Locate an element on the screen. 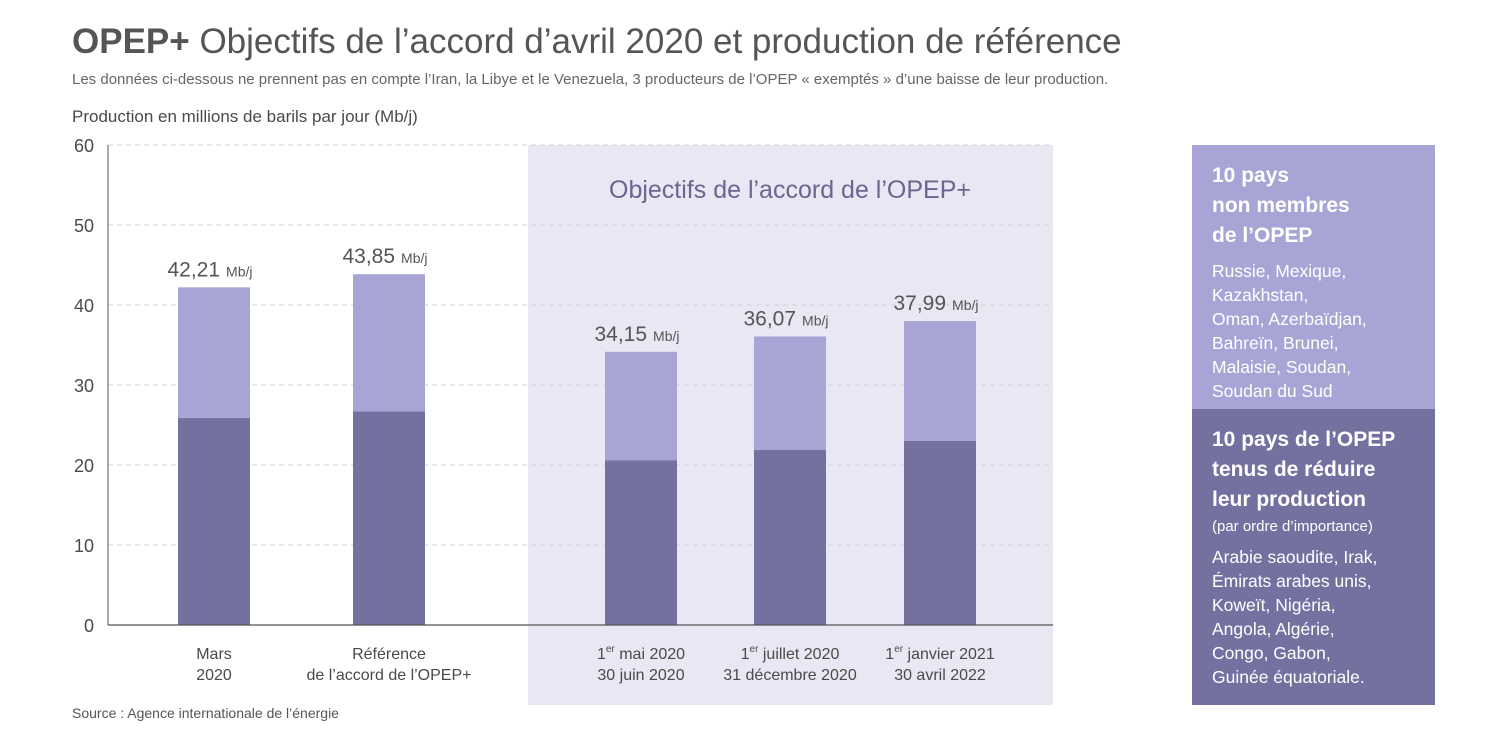 The height and width of the screenshot is (739, 1500). y-tick-label: 20 is located at coordinates (84, 466).